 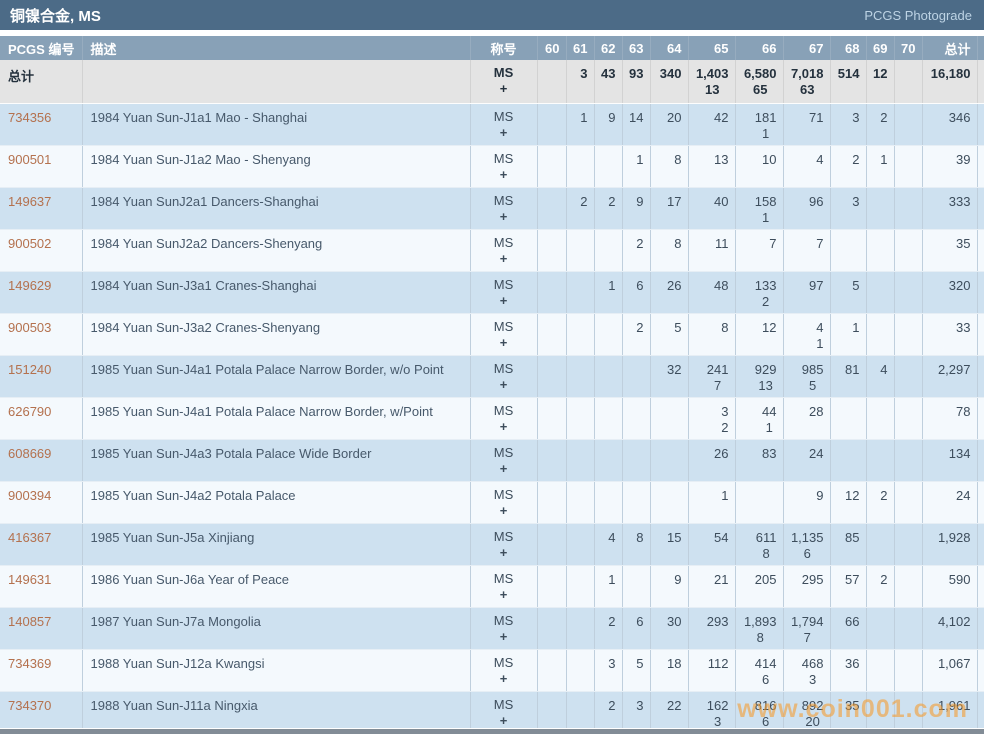 I want to click on row-total: 1,961, so click(x=950, y=712).